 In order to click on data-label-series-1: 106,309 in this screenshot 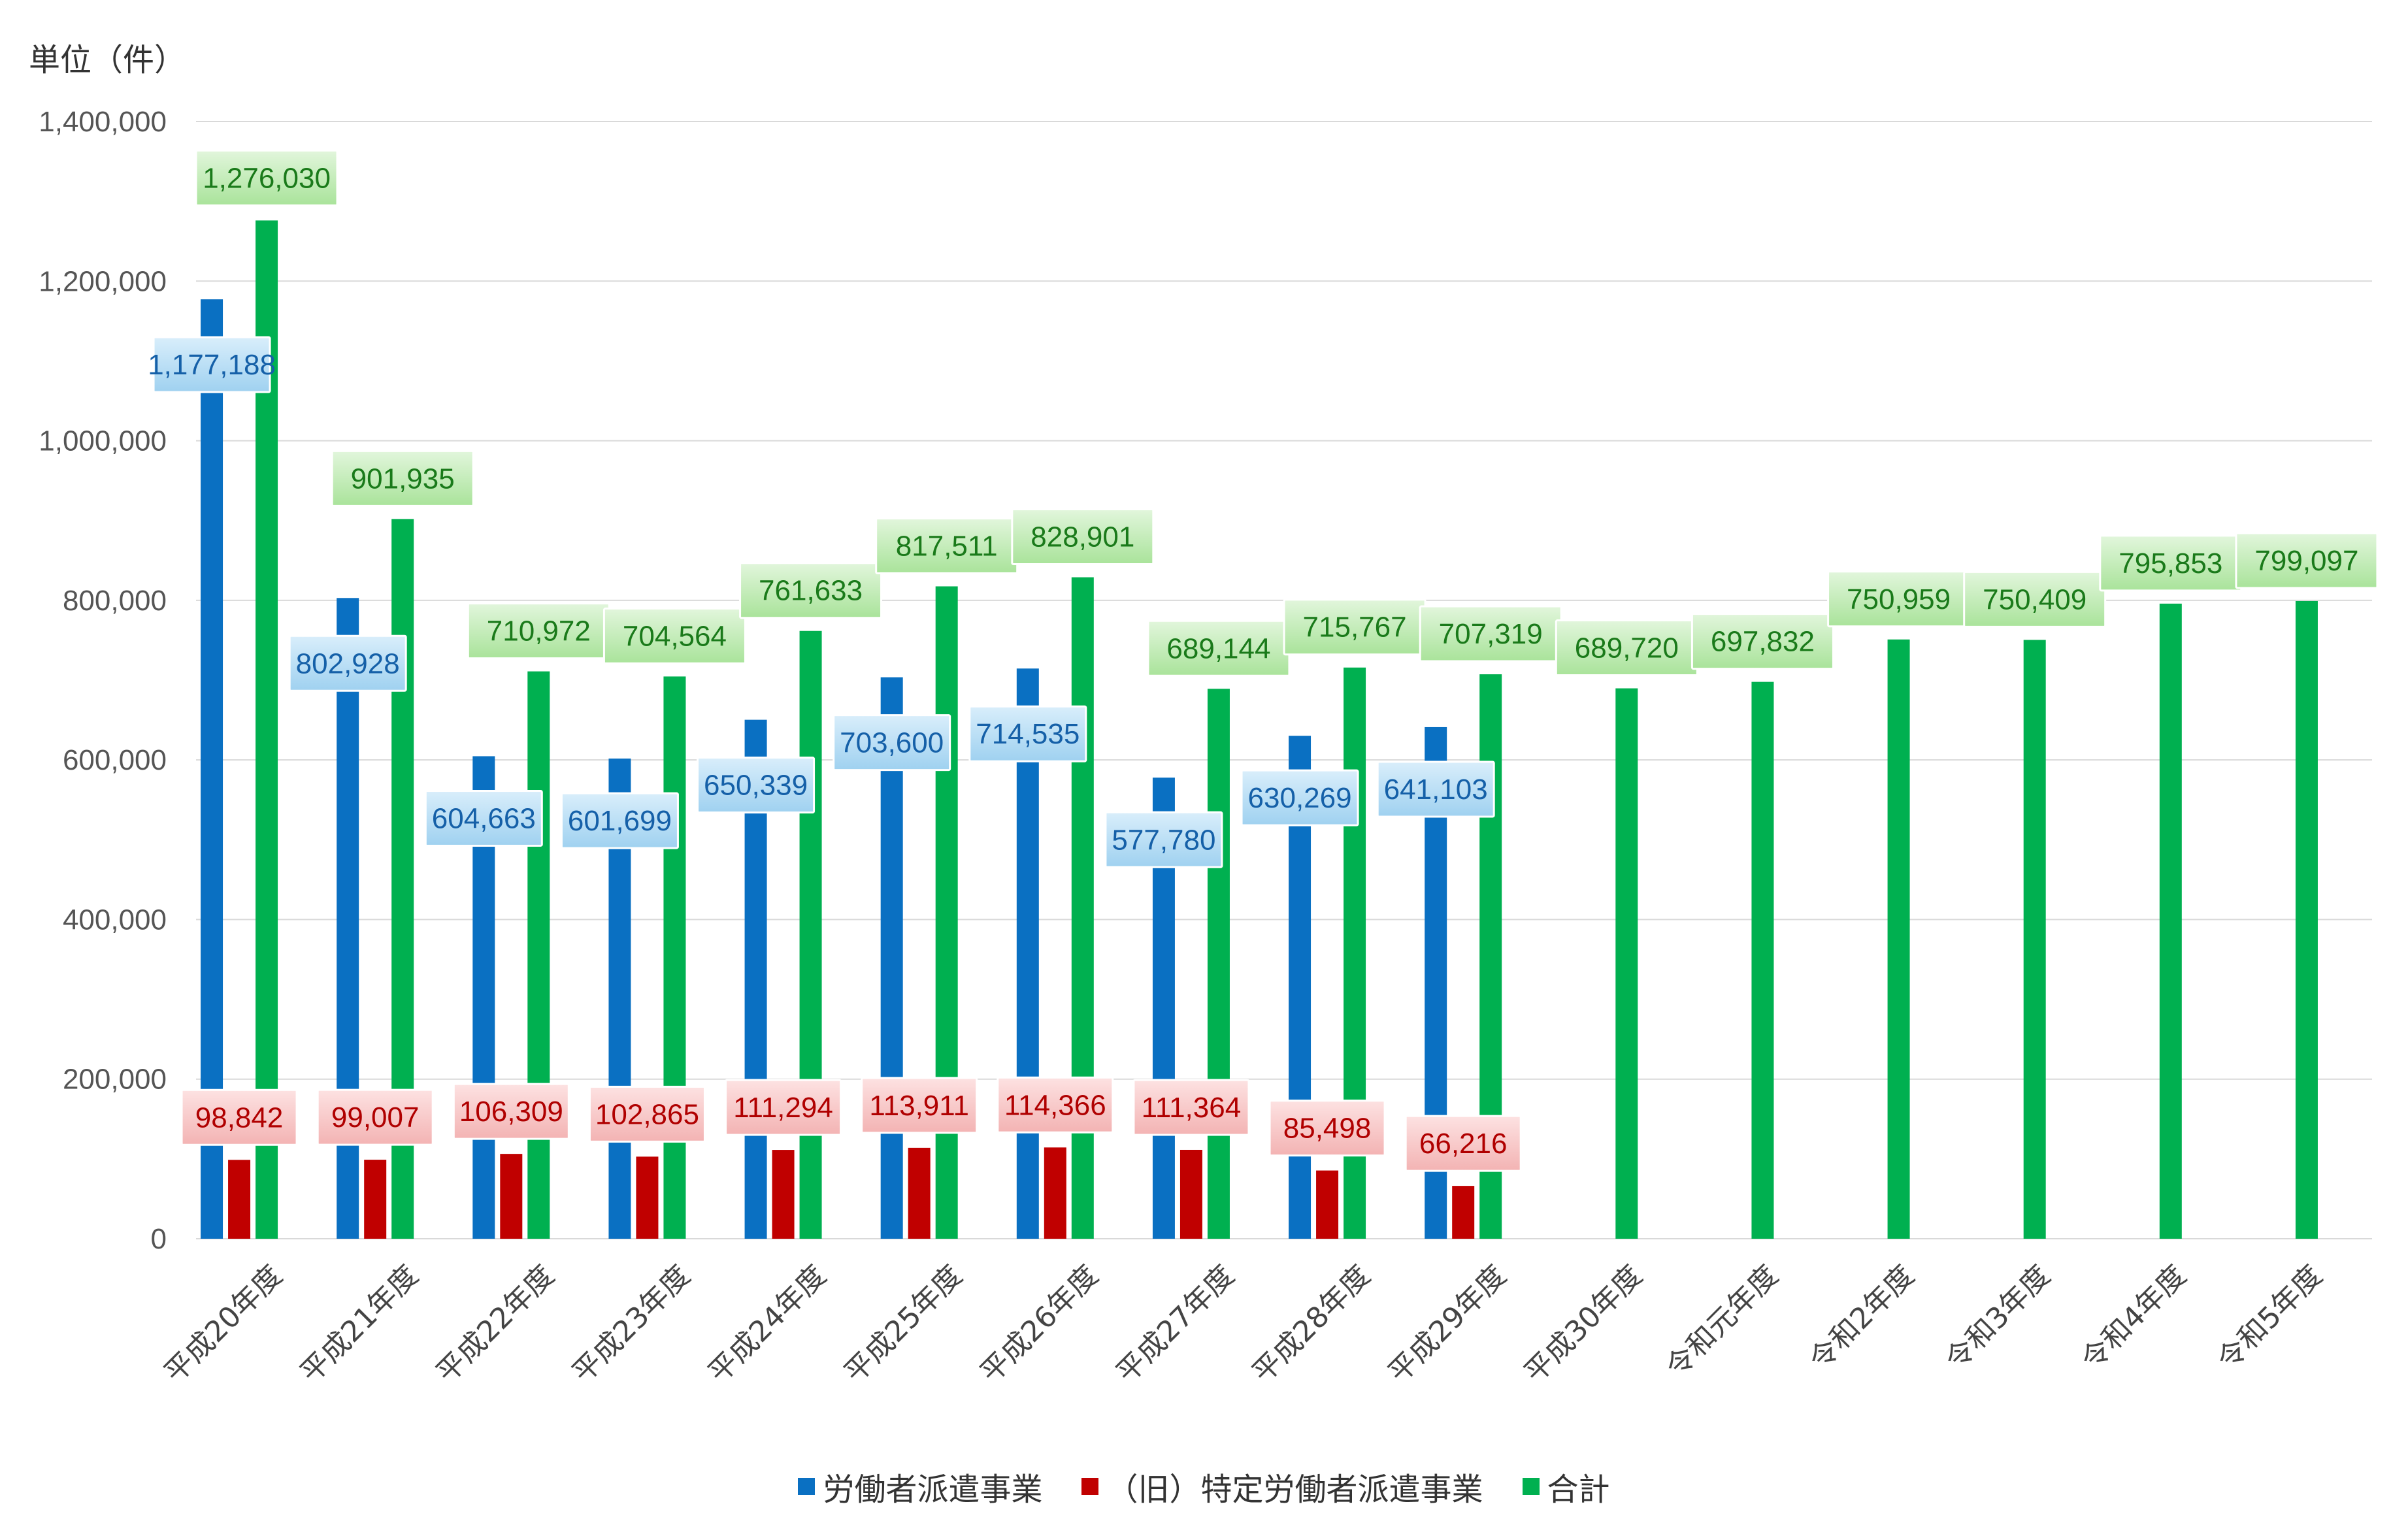, I will do `click(511, 1111)`.